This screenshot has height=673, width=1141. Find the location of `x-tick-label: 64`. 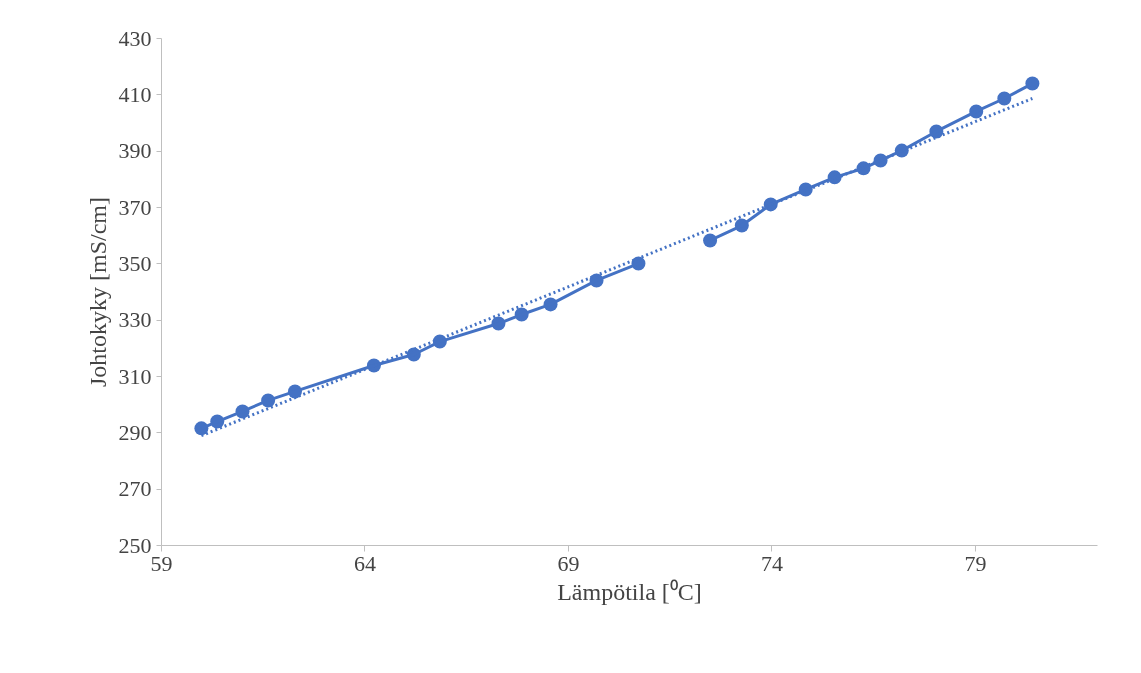

x-tick-label: 64 is located at coordinates (364, 563).